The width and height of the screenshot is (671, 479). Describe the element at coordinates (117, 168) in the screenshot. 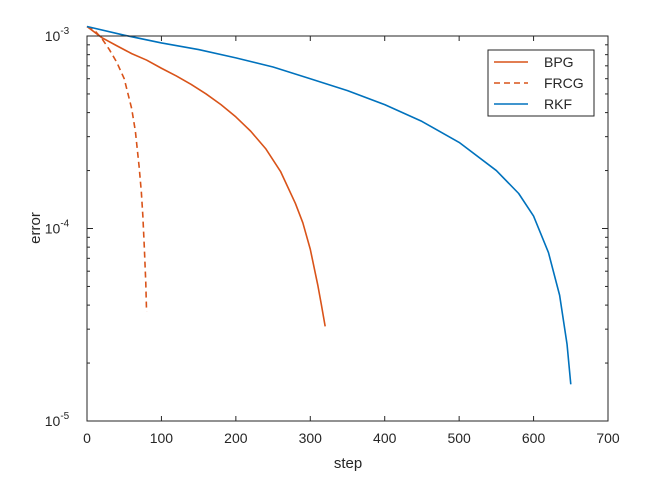

I see `series-line-frcg` at that location.